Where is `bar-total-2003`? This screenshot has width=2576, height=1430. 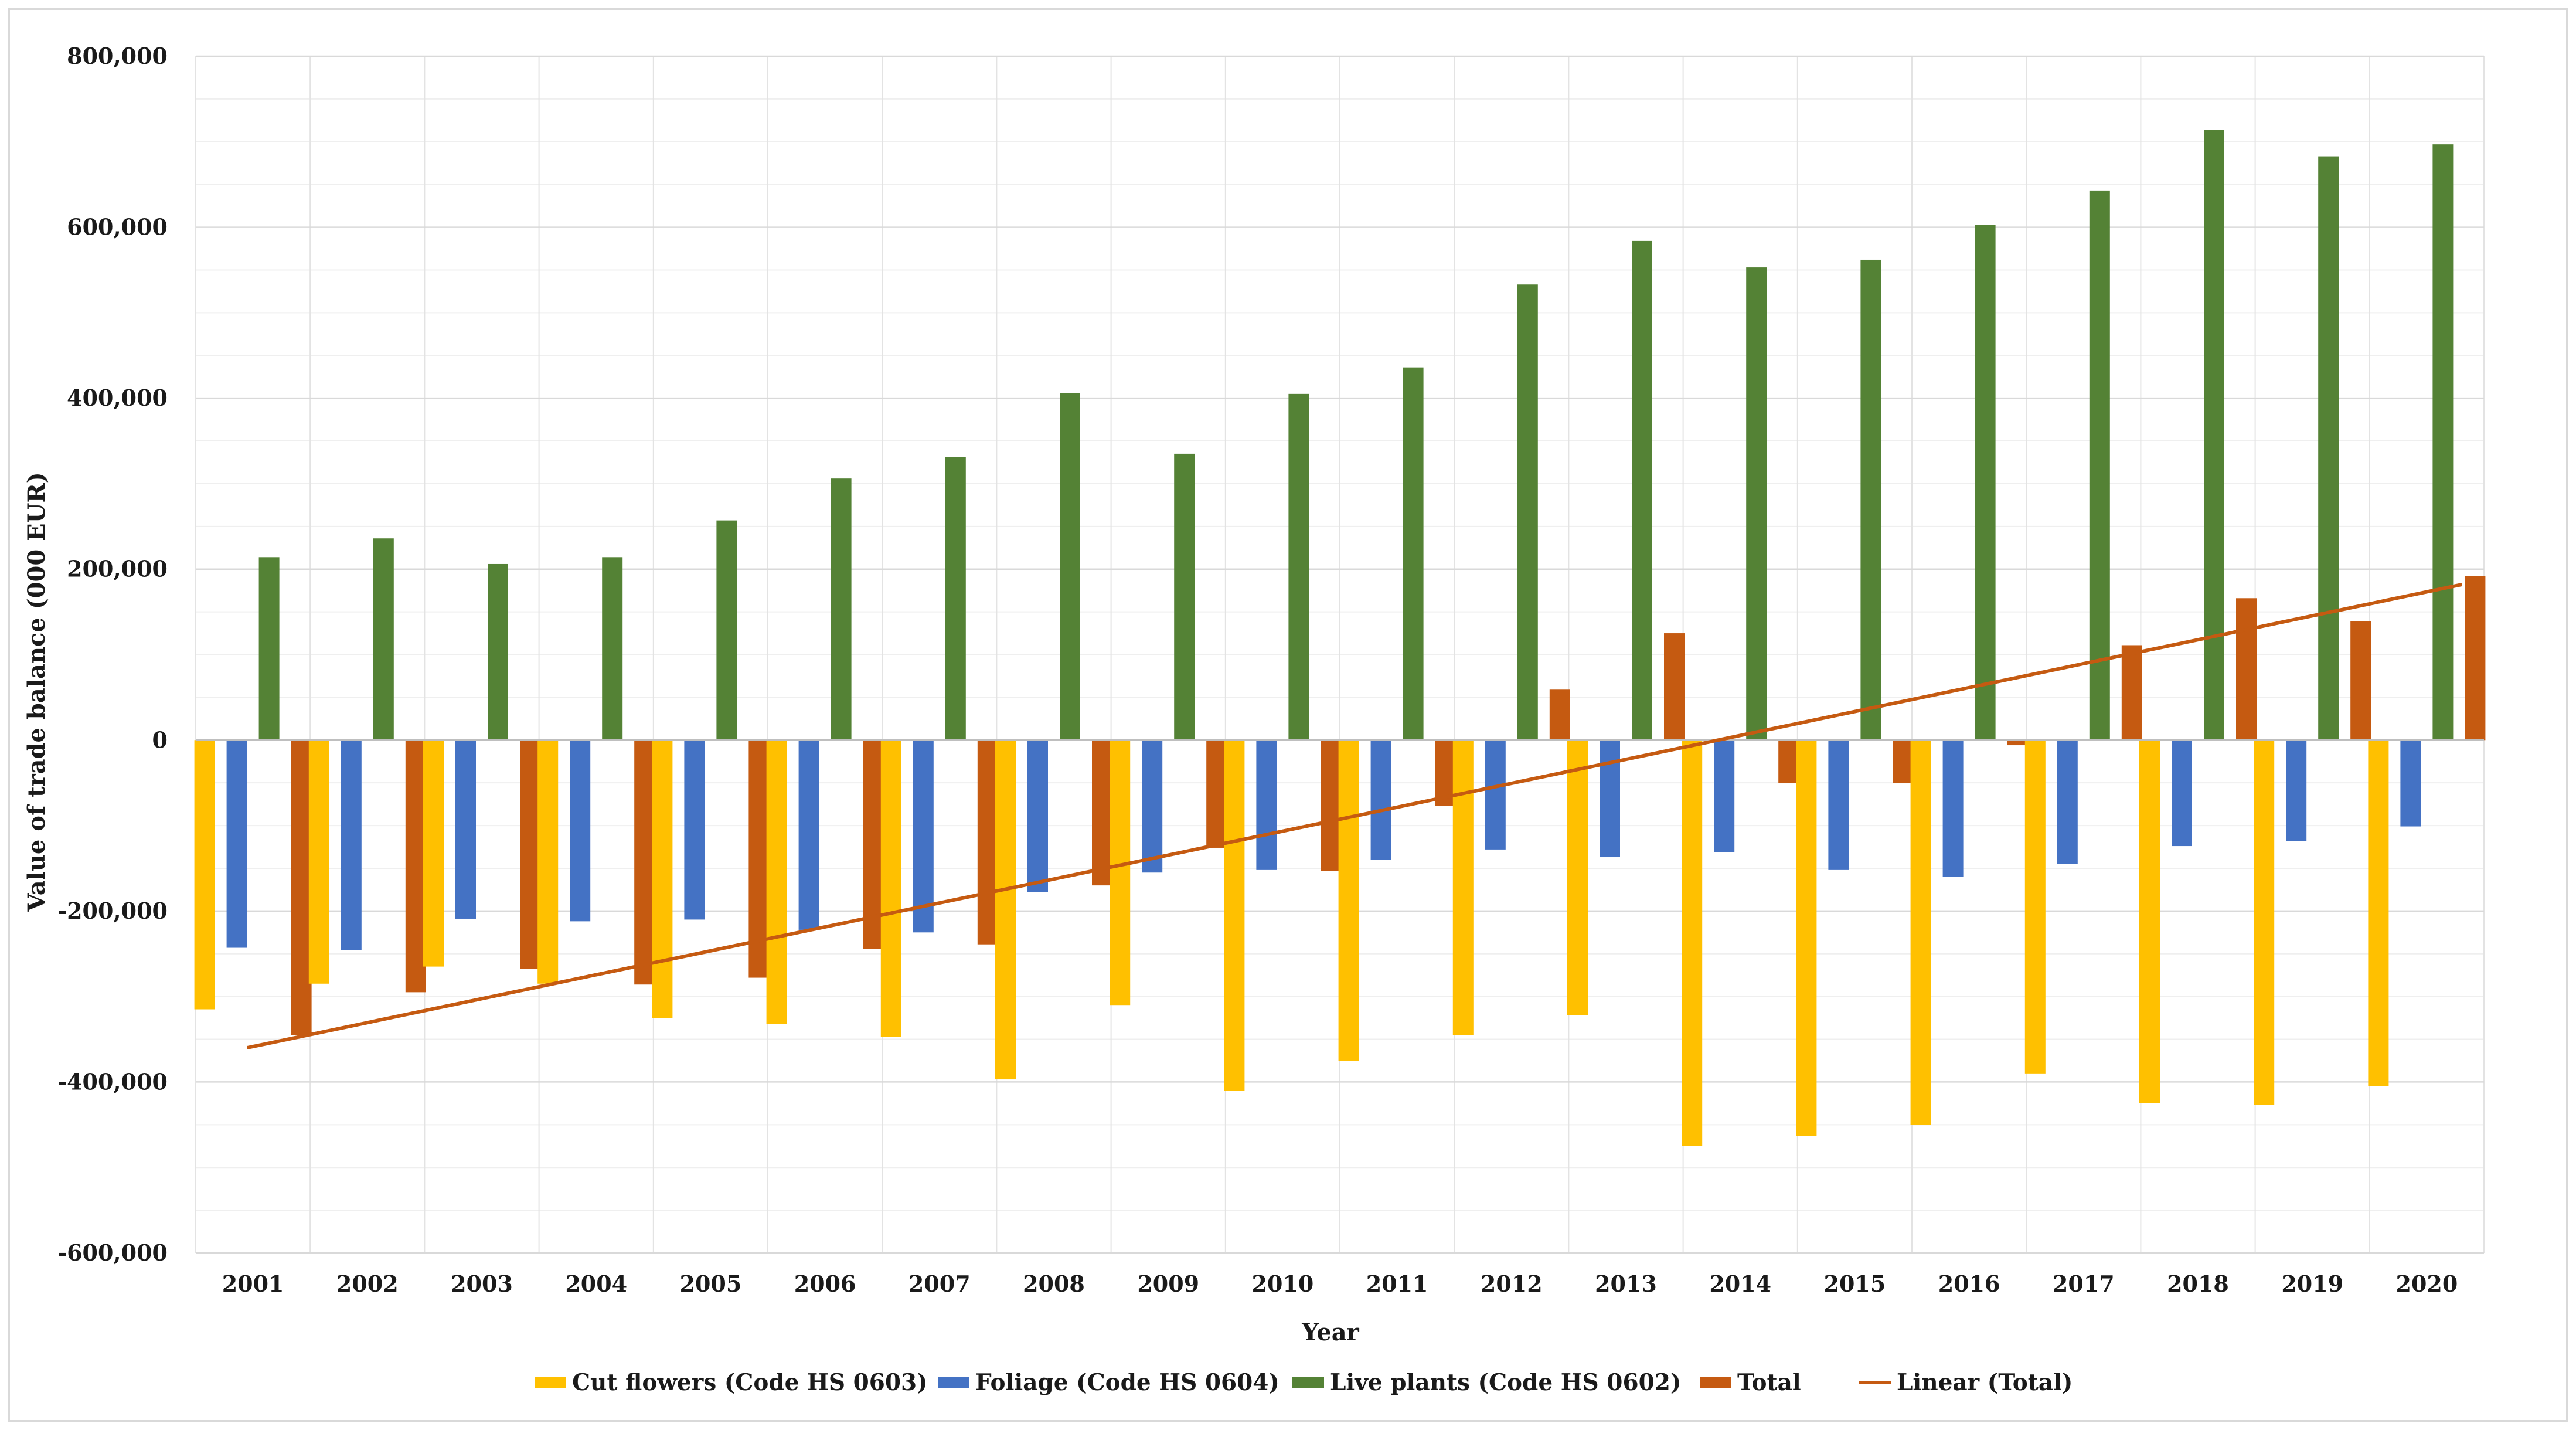
bar-total-2003 is located at coordinates (530, 854).